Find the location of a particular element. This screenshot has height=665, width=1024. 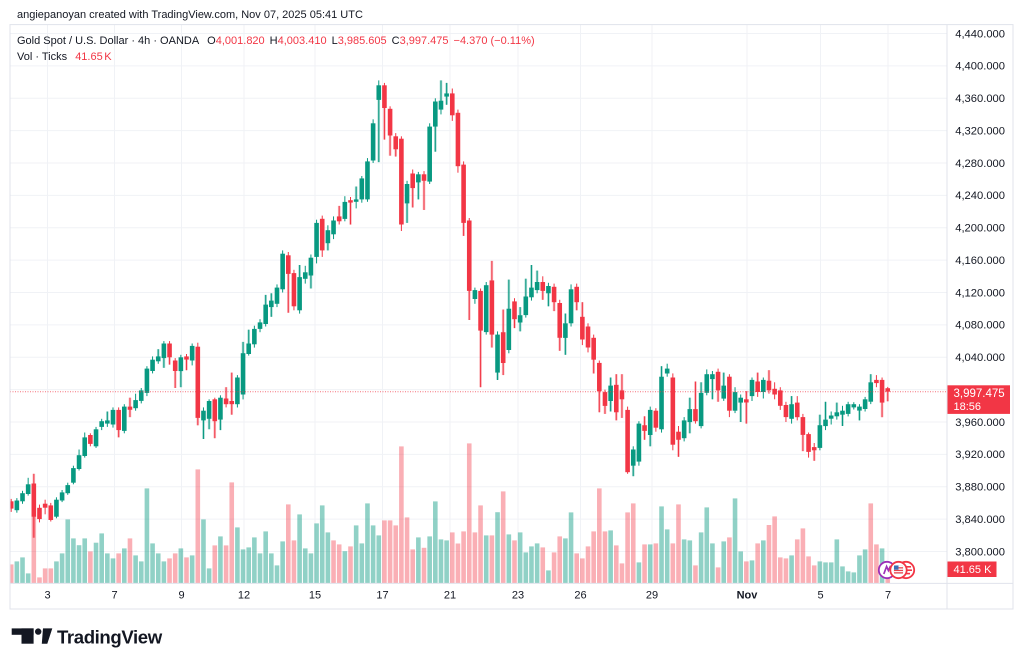

svg-text: 4,280.000 is located at coordinates (980, 164).